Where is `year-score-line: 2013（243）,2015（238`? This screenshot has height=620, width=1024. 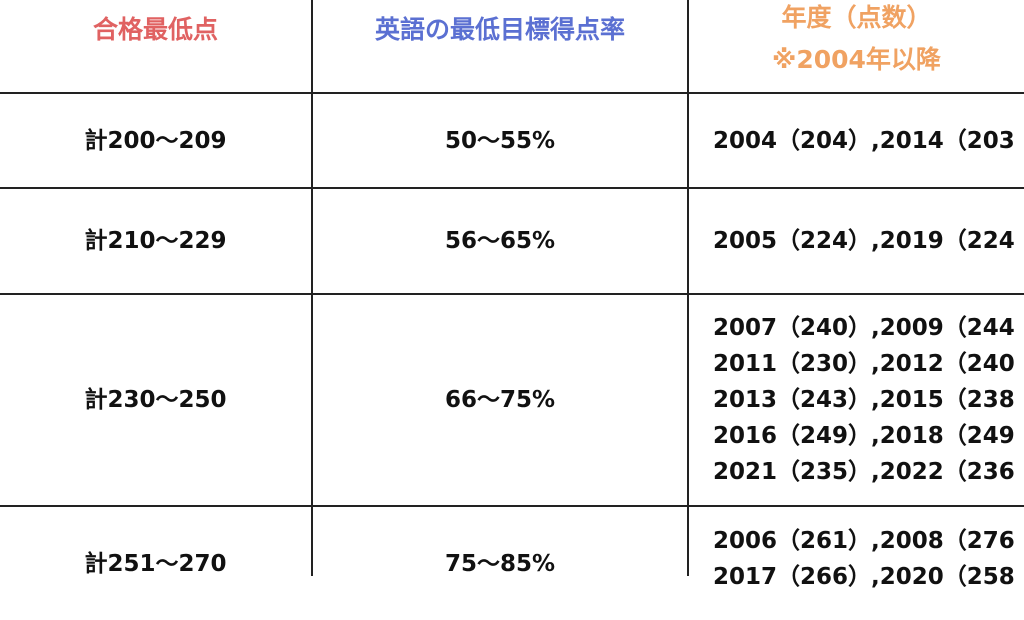
year-score-line: 2013（243）,2015（238 is located at coordinates (864, 400).